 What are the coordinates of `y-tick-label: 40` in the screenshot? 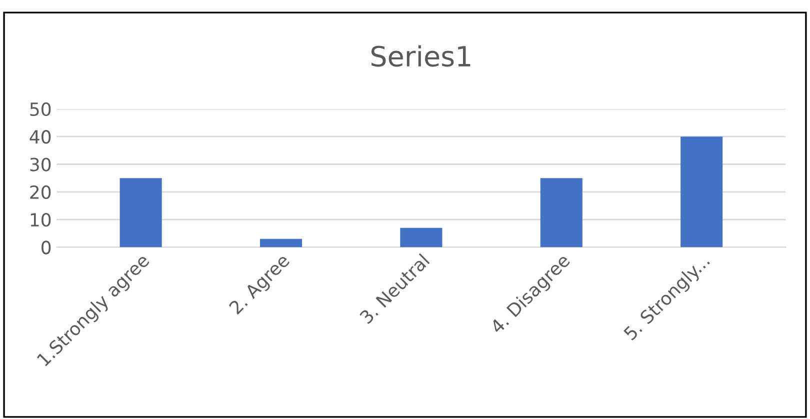 It's located at (40, 137).